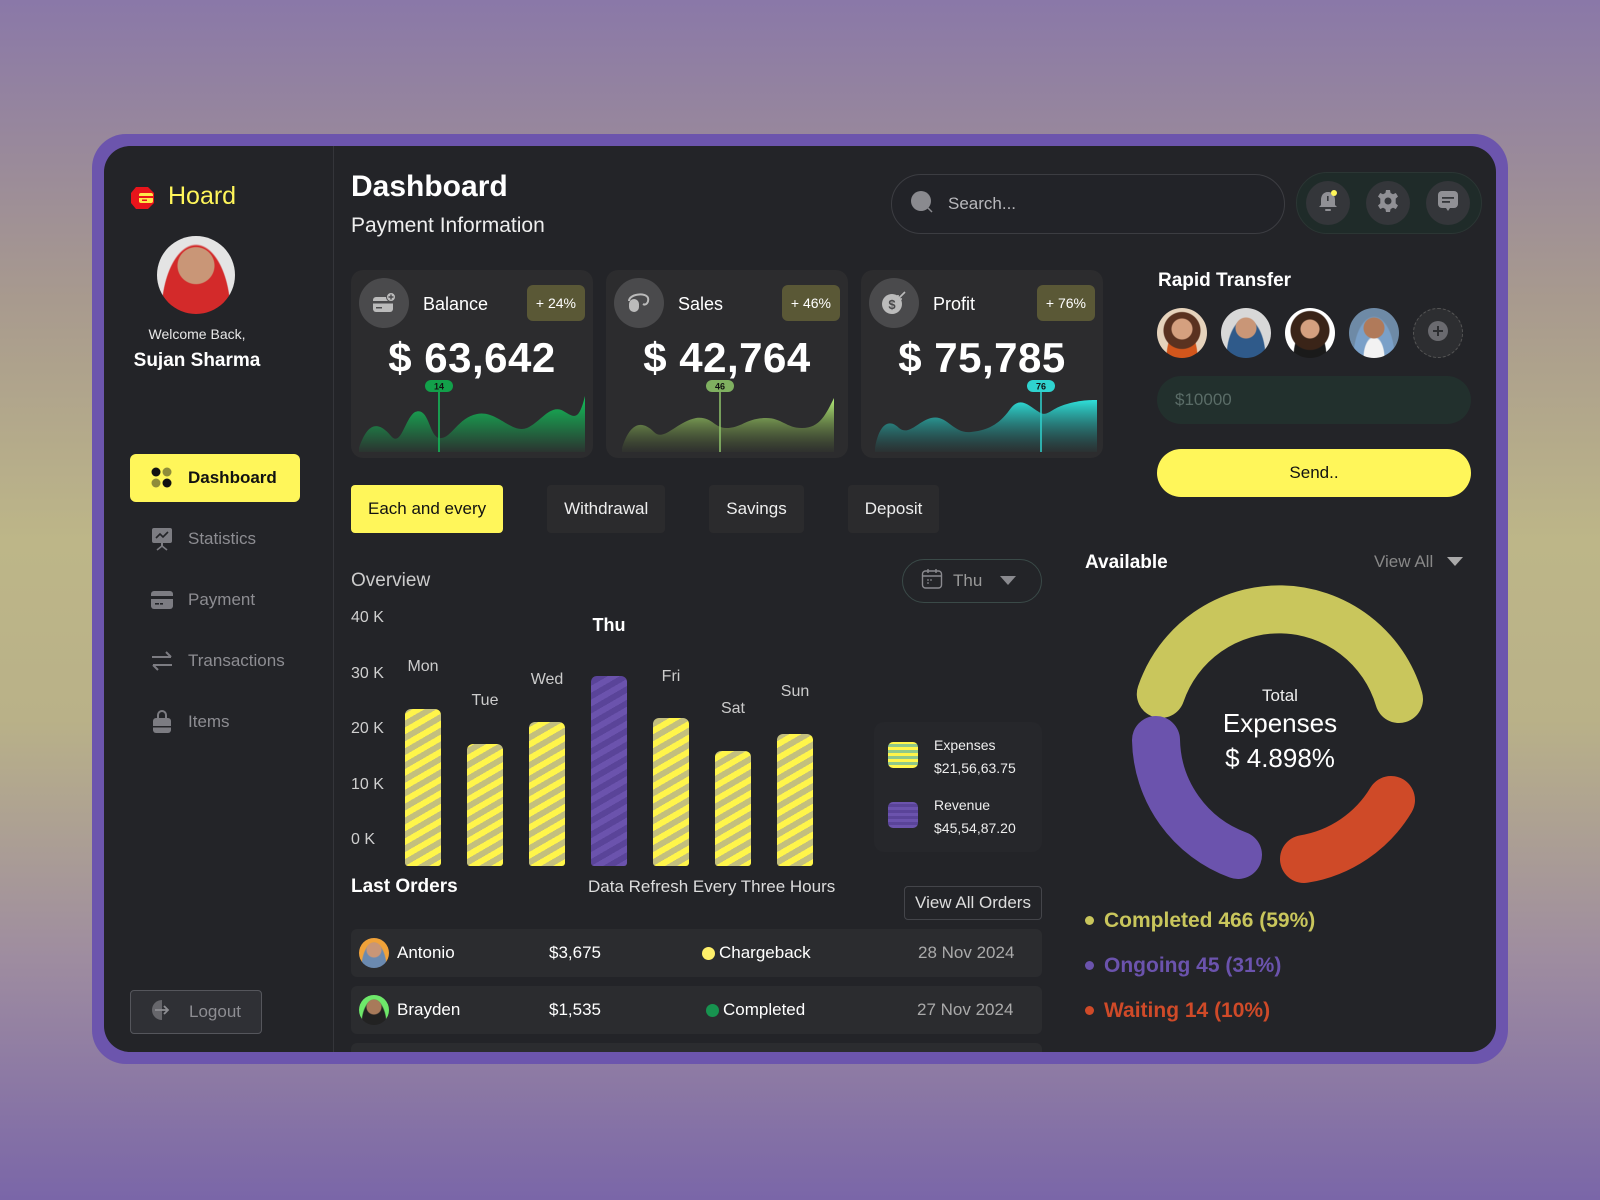 The width and height of the screenshot is (1600, 1200). I want to click on bar-tue, so click(485, 805).